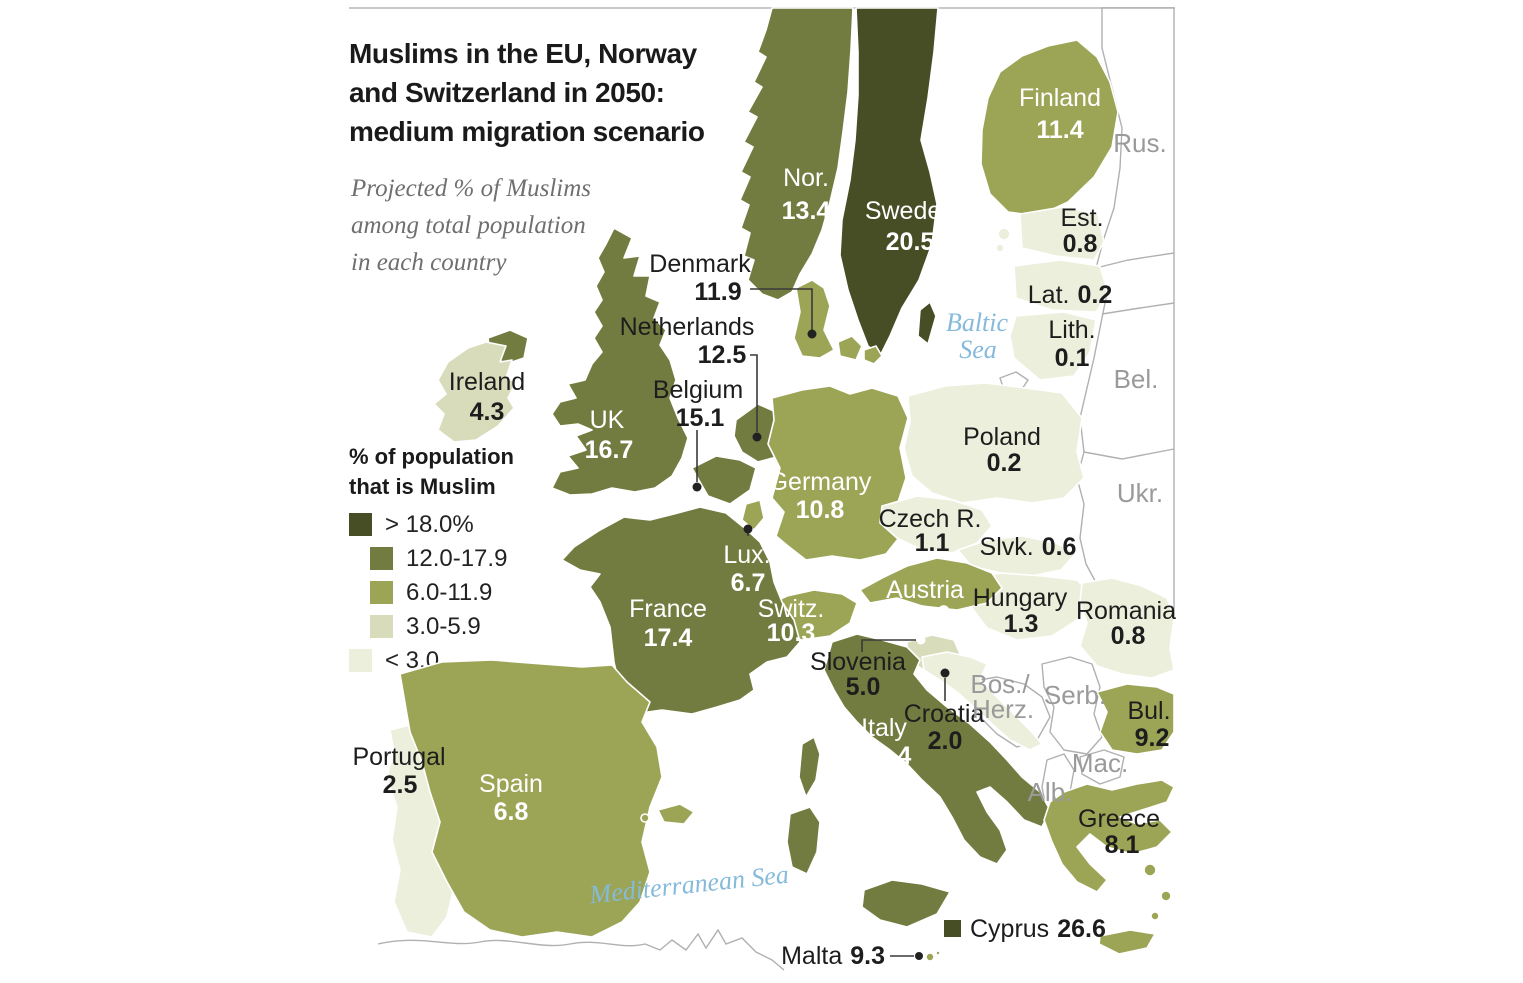 The width and height of the screenshot is (1523, 983). Describe the element at coordinates (431, 626) in the screenshot. I see `legend-row: 3.0-5.9` at that location.